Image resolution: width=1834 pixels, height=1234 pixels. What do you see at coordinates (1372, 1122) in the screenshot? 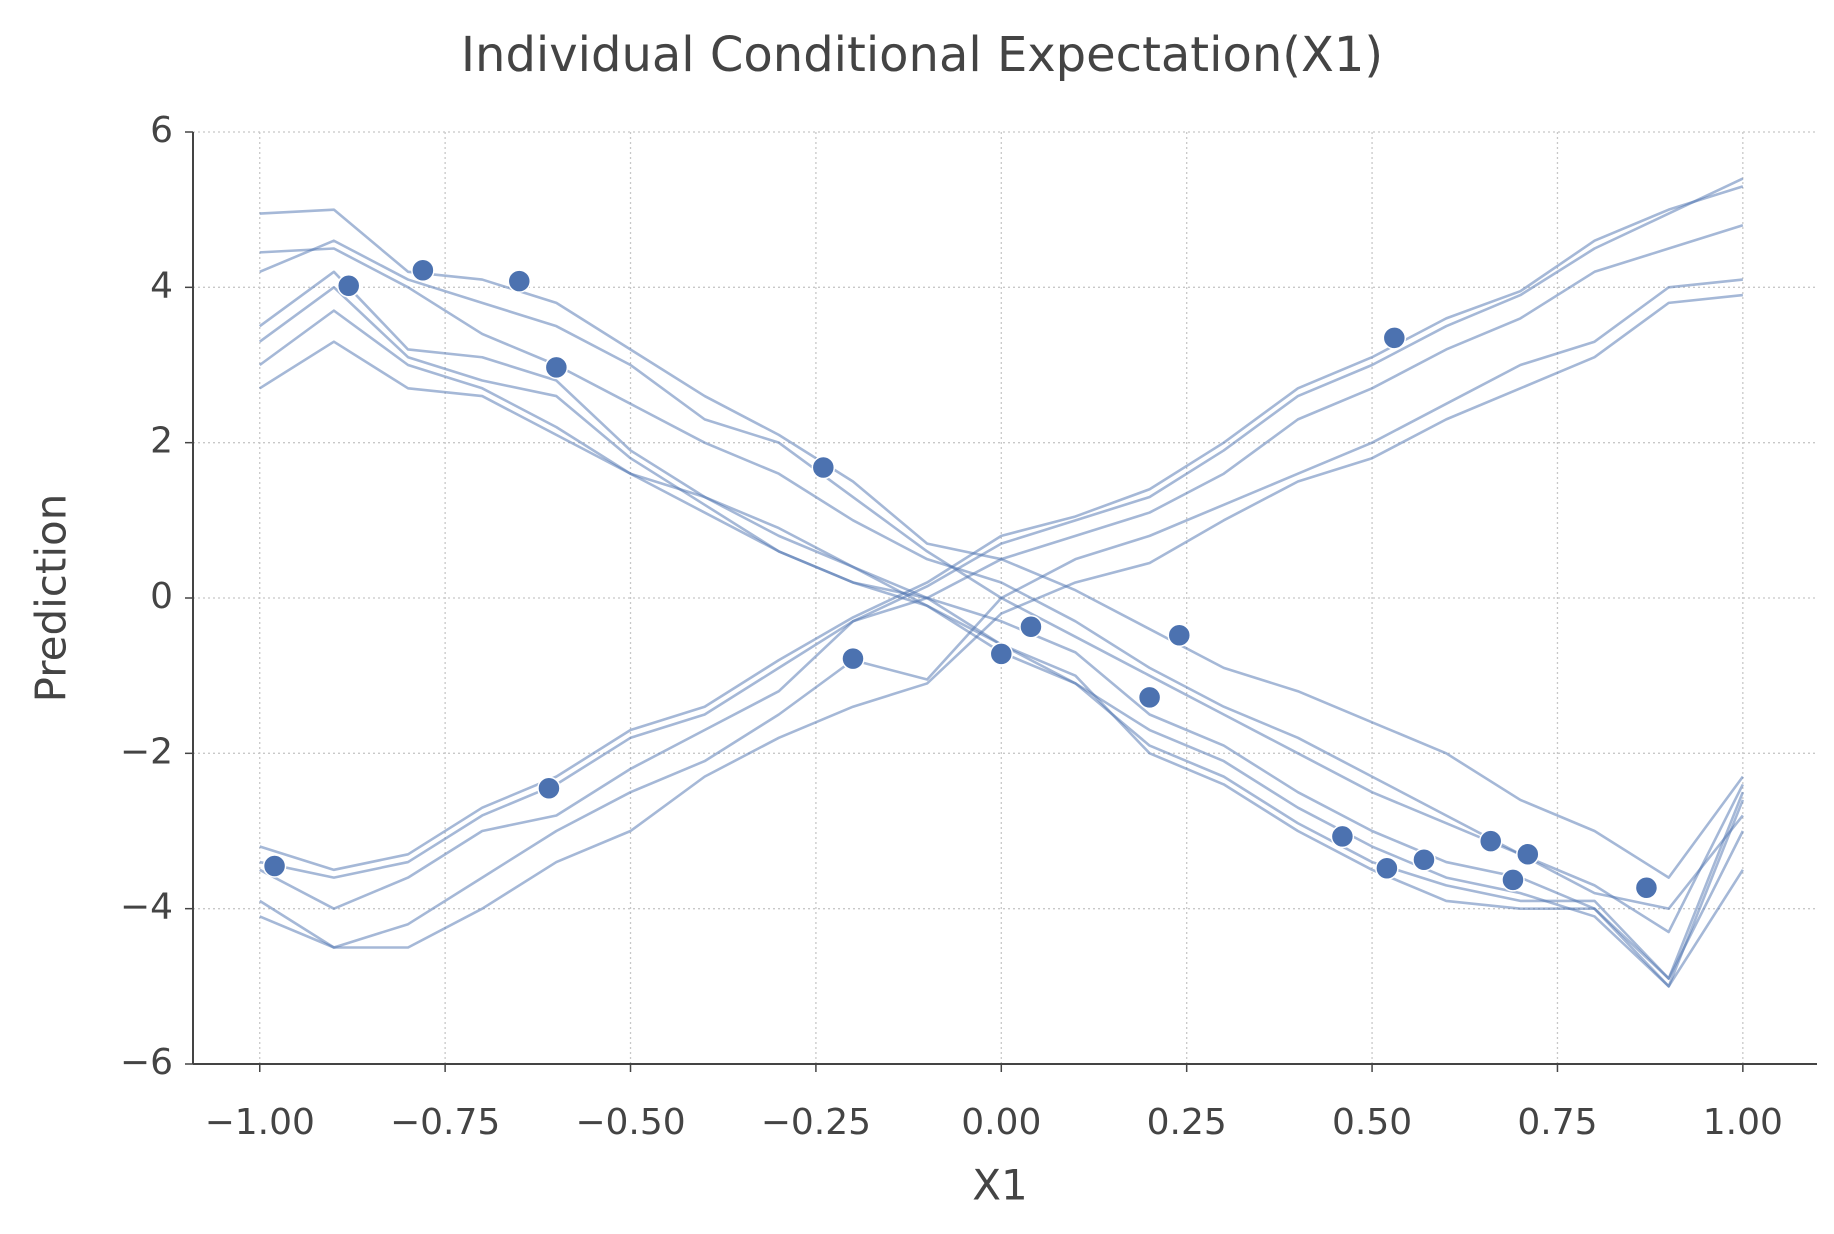
I see `x-tick-label: 0.50` at bounding box center [1372, 1122].